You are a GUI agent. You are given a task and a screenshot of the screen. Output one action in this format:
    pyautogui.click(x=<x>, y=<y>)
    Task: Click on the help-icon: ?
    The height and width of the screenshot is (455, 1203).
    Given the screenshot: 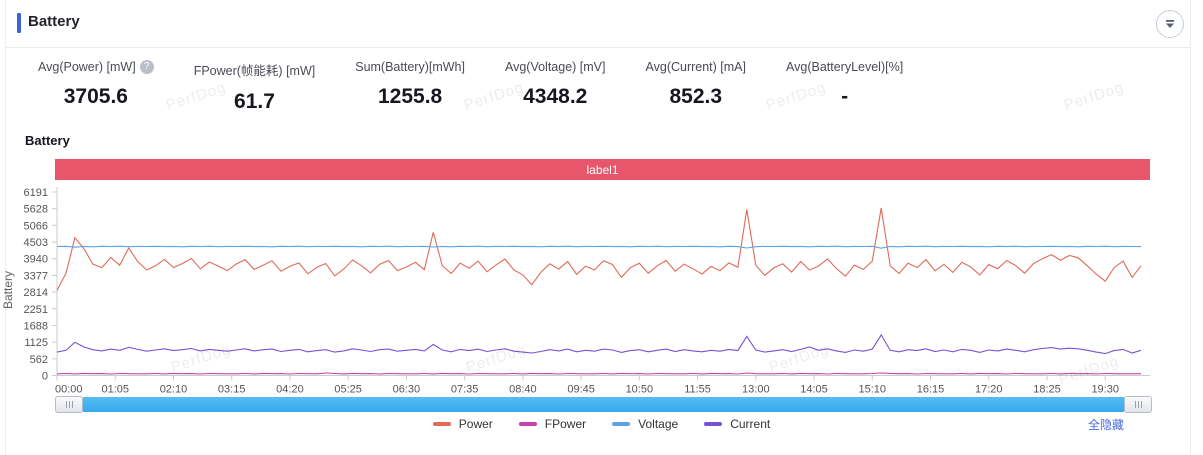 What is the action you would take?
    pyautogui.click(x=146, y=67)
    